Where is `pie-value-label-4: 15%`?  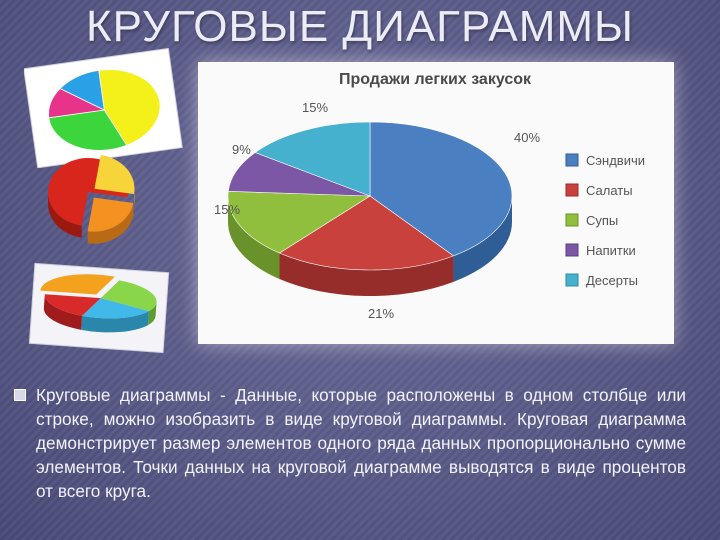 pie-value-label-4: 15% is located at coordinates (315, 107).